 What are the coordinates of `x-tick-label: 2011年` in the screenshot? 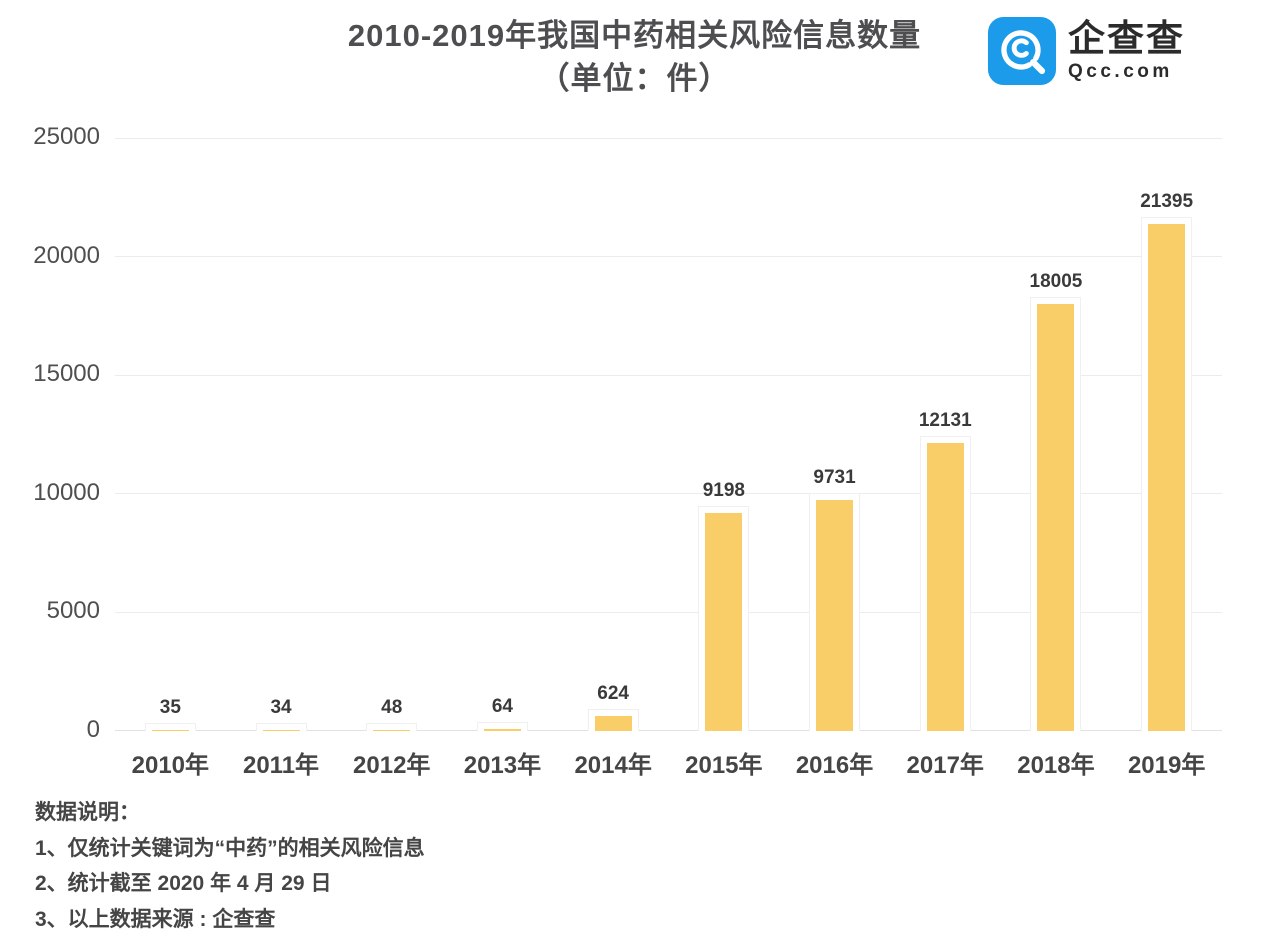 It's located at (281, 765).